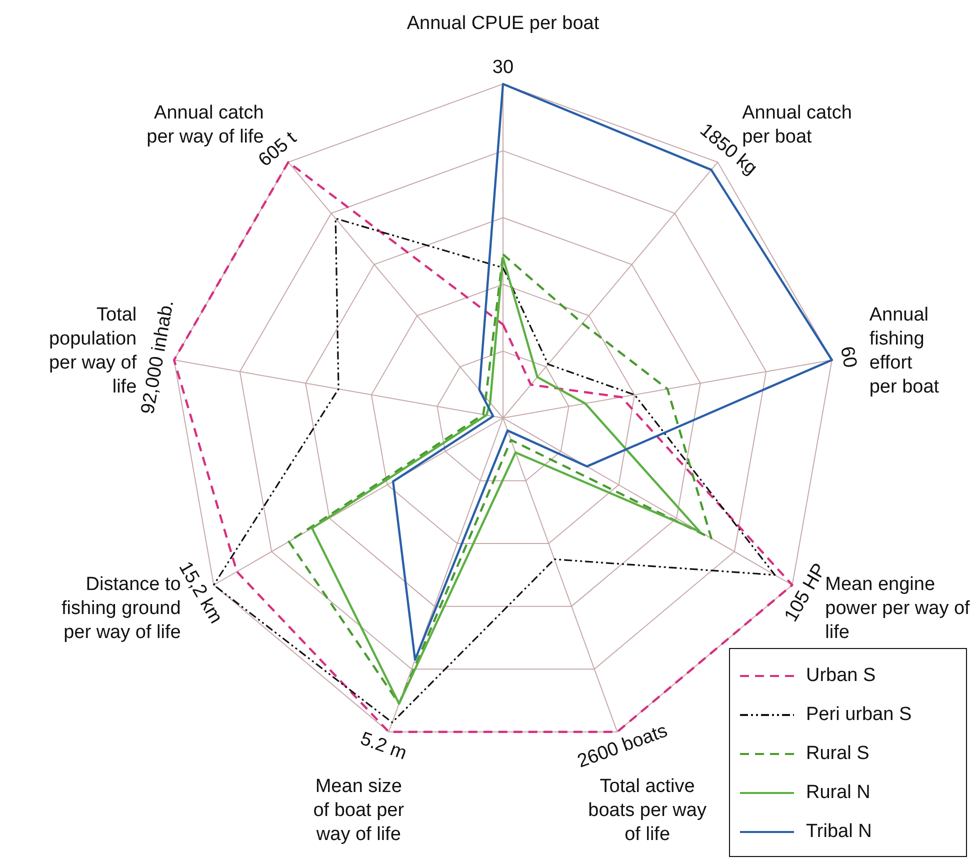 This screenshot has height=865, width=978. I want to click on legend-label: Tribal N, so click(839, 831).